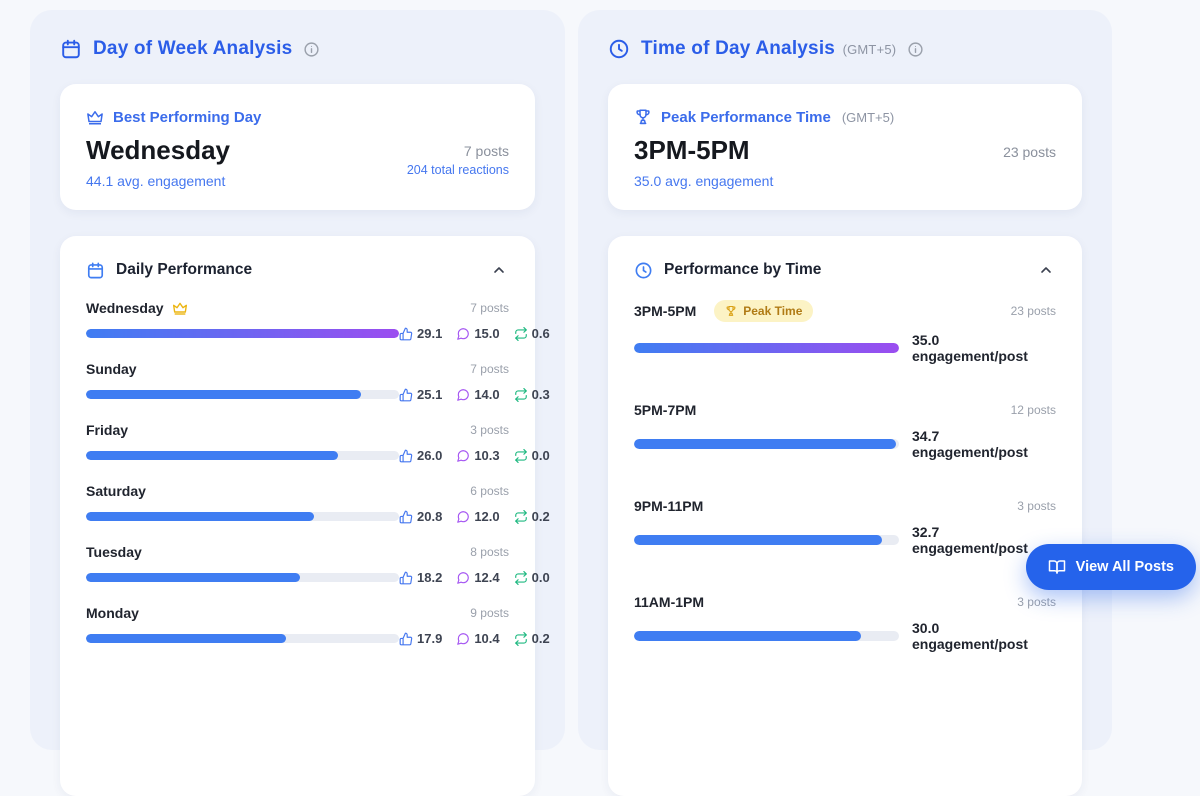 The width and height of the screenshot is (1200, 796). I want to click on likes-stat: 25.1, so click(420, 394).